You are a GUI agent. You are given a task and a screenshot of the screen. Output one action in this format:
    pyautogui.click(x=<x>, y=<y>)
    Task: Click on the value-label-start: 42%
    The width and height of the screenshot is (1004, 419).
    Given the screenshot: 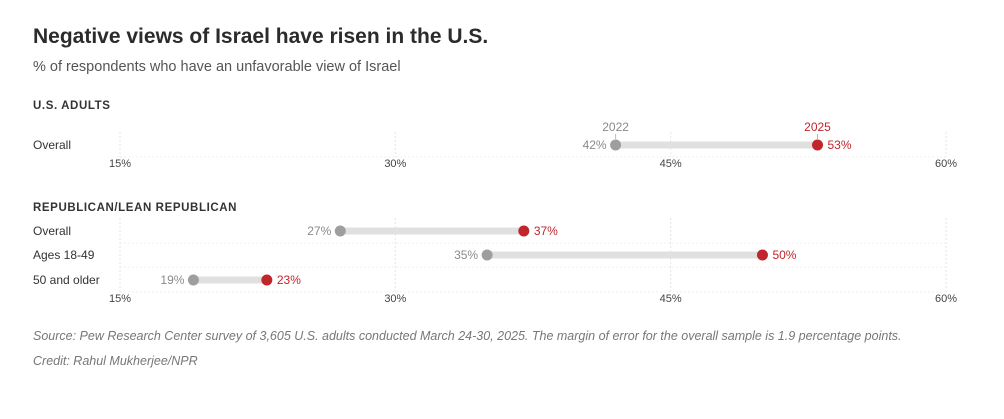 What is the action you would take?
    pyautogui.click(x=595, y=145)
    